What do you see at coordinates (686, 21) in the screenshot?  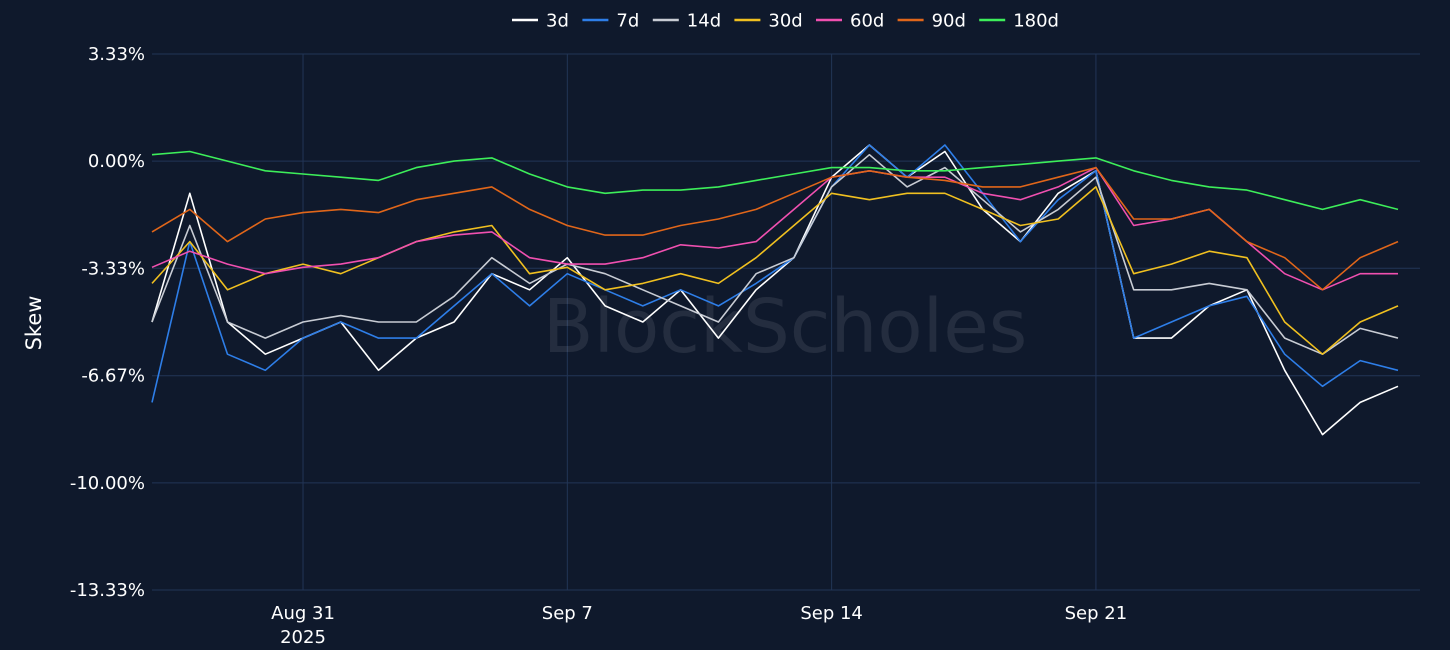 I see `legend-item-14d: 14d` at bounding box center [686, 21].